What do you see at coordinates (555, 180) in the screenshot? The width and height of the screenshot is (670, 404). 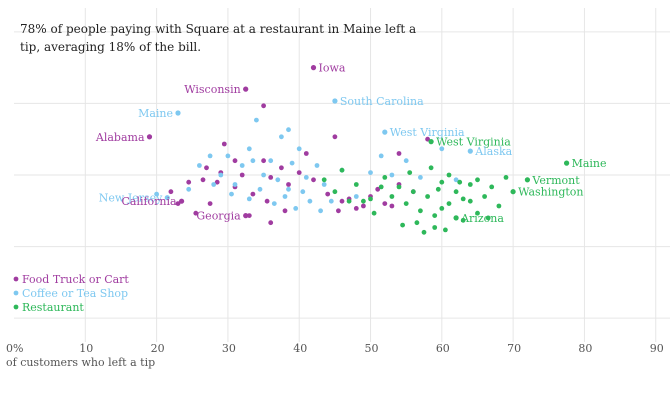 I see `state-label: Vermont` at bounding box center [555, 180].